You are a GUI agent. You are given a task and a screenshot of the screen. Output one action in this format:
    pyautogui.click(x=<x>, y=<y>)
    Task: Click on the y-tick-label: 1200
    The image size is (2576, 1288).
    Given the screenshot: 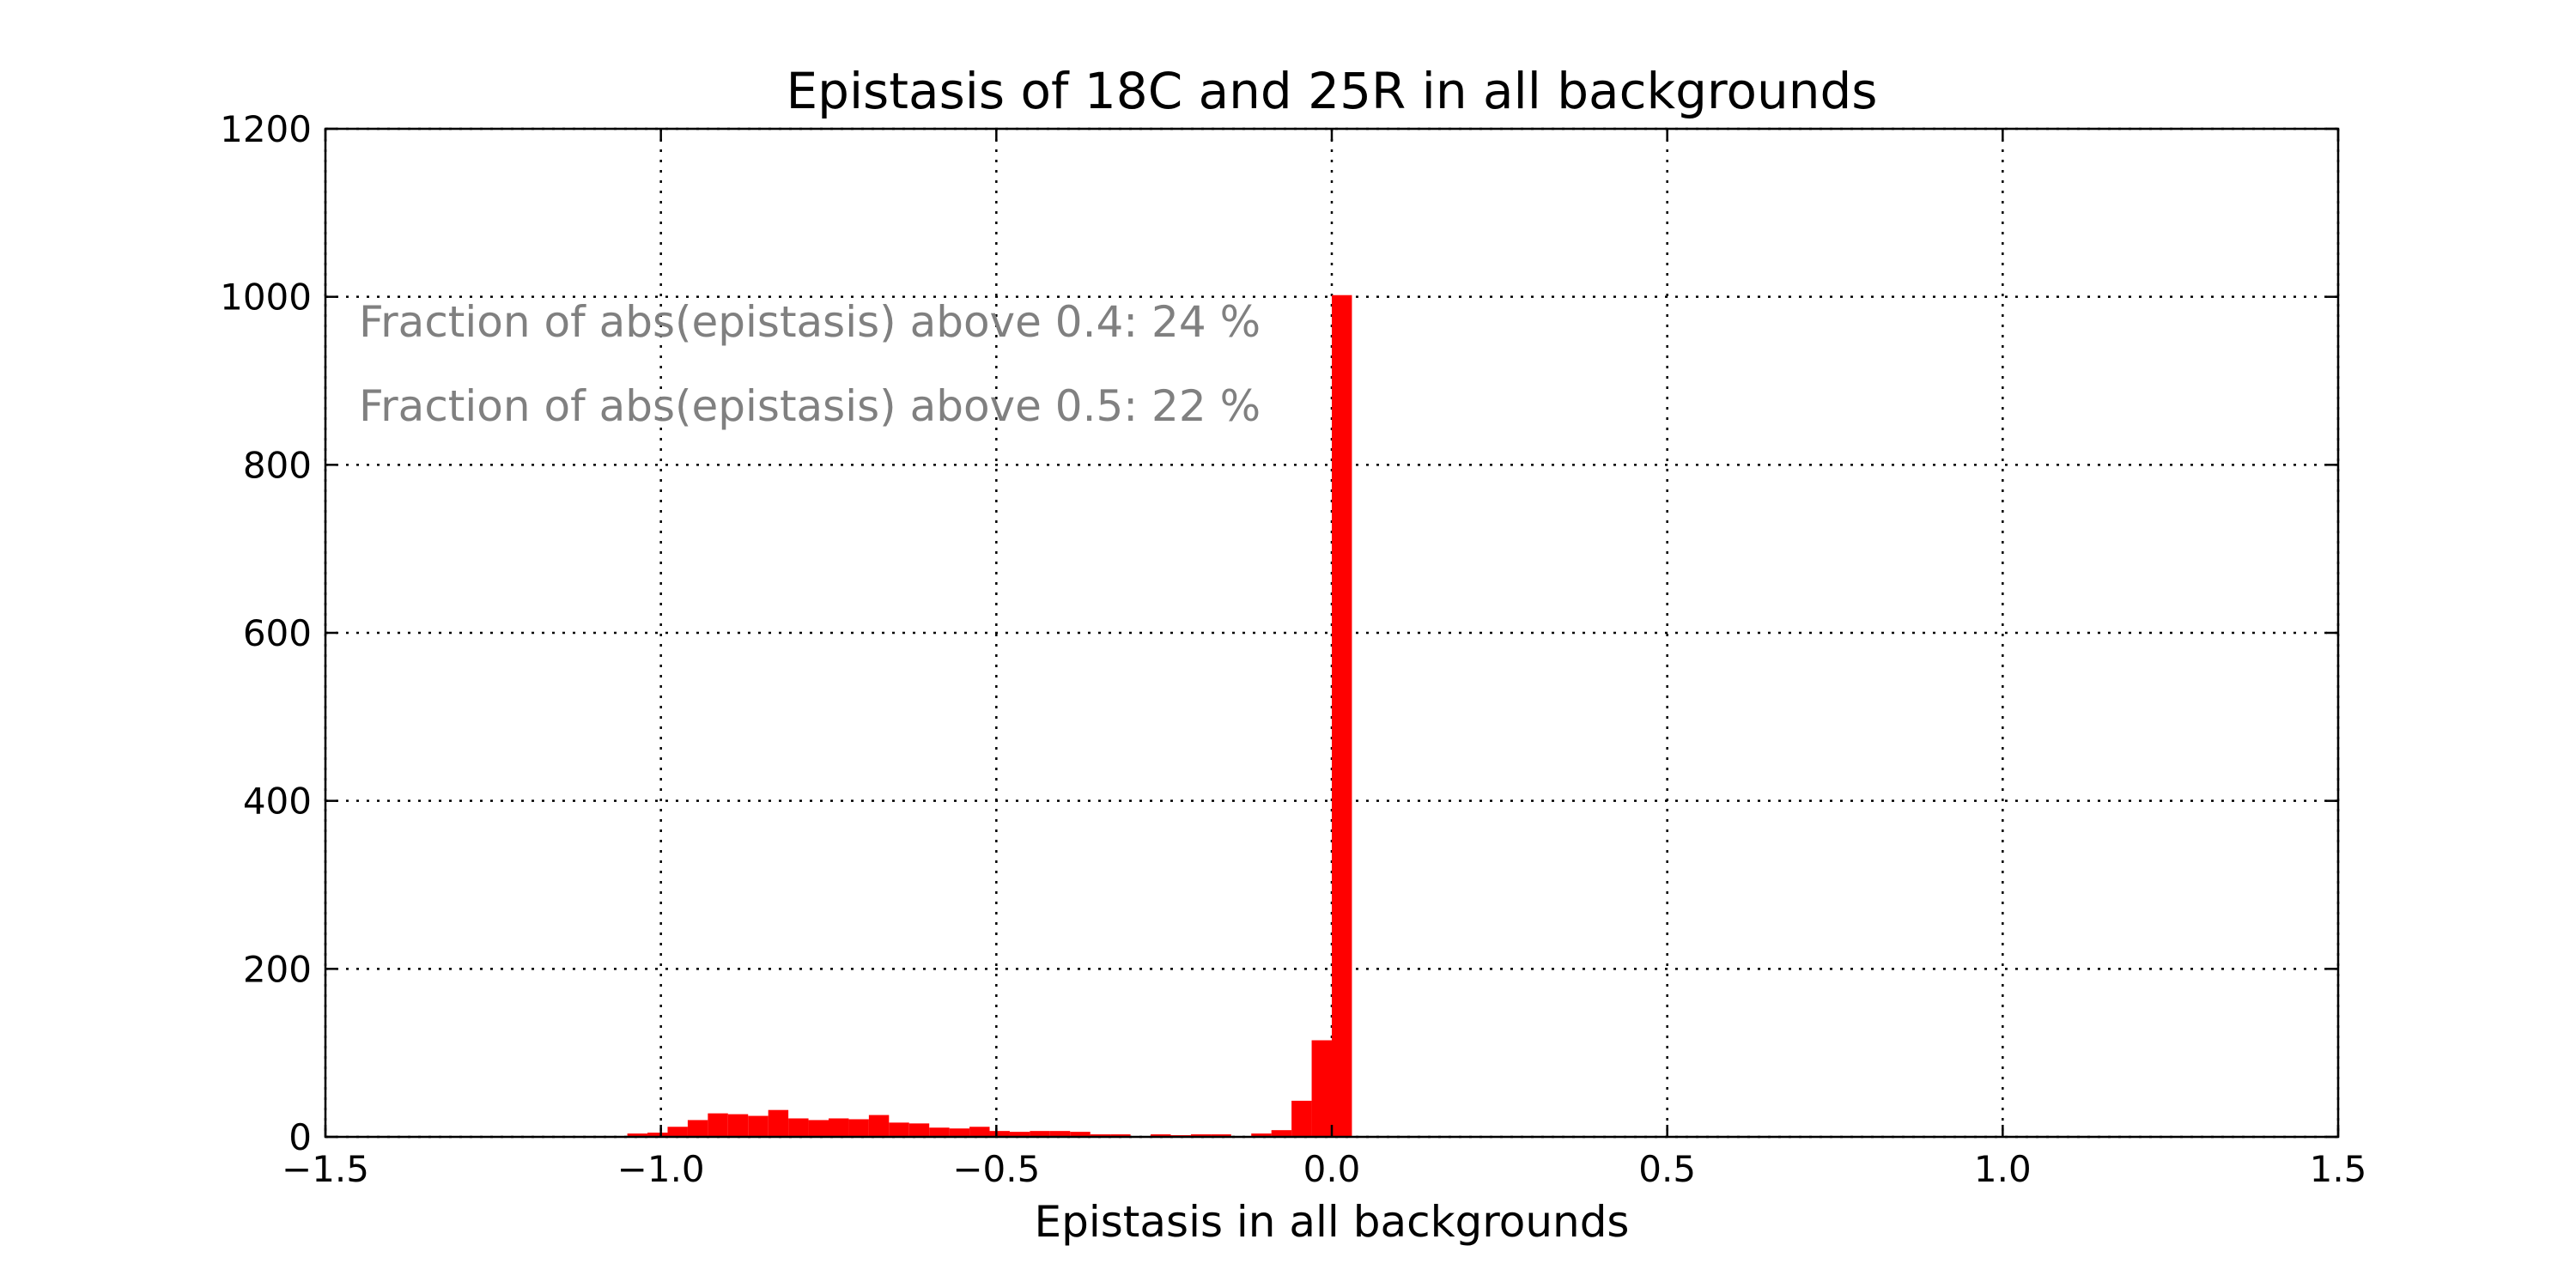 What is the action you would take?
    pyautogui.click(x=266, y=129)
    